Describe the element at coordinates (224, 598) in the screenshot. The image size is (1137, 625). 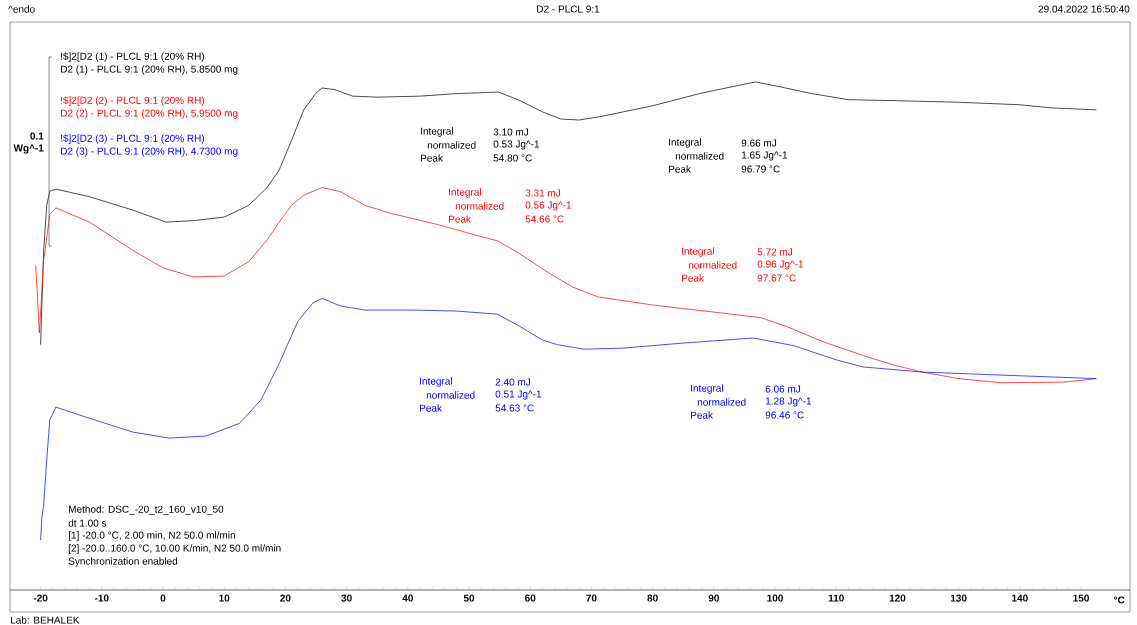
I see `x-tick-label: 10` at that location.